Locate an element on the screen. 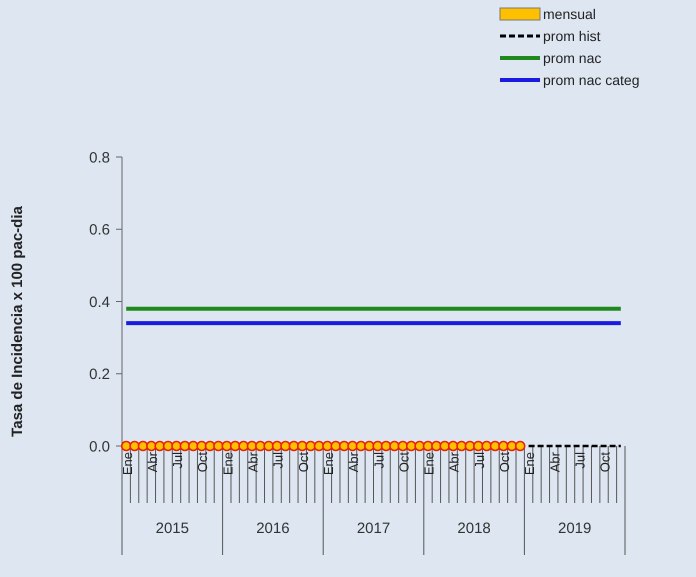 Image resolution: width=696 pixels, height=577 pixels. y-tick-label: 0.4 is located at coordinates (99, 302).